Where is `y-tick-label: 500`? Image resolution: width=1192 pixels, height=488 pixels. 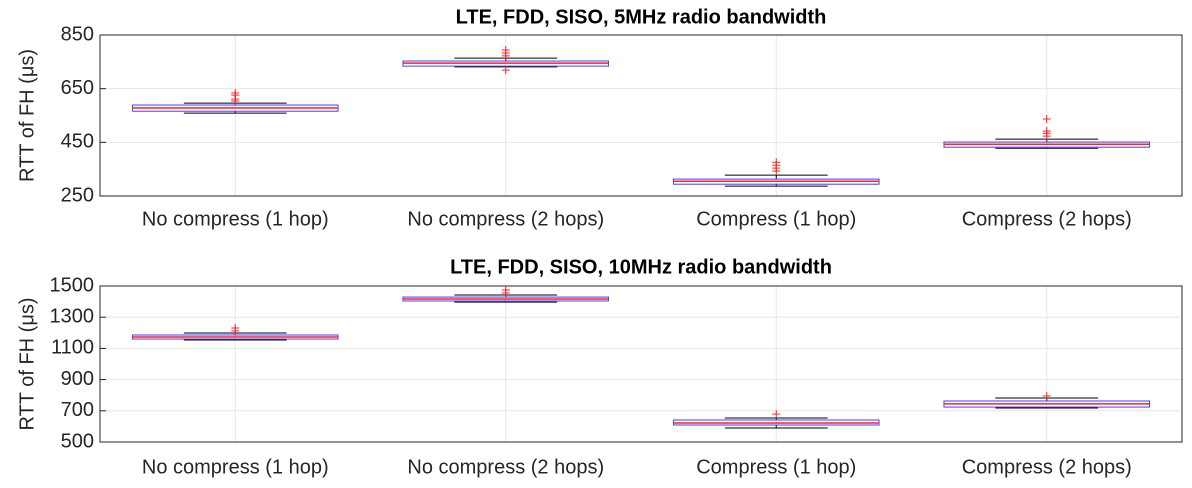
y-tick-label: 500 is located at coordinates (77, 441).